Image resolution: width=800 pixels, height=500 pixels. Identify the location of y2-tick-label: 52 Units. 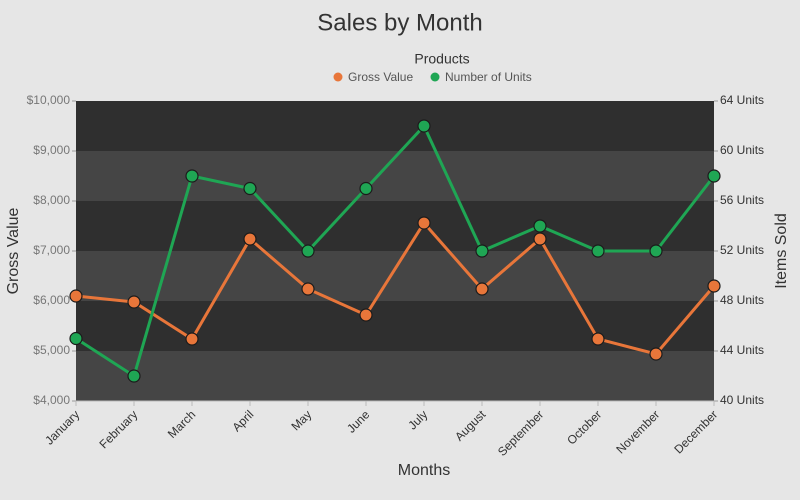
(742, 250).